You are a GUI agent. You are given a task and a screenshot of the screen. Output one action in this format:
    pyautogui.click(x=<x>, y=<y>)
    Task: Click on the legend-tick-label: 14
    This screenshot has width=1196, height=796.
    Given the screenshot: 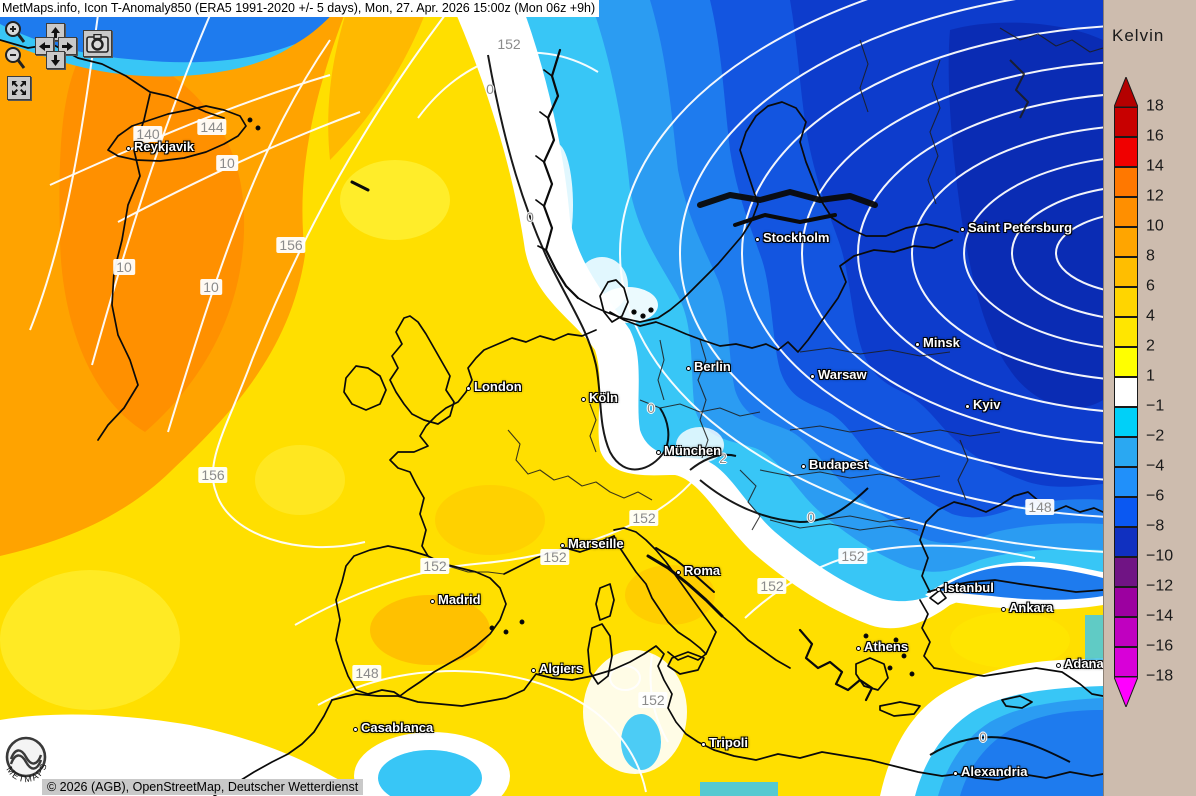 What is the action you would take?
    pyautogui.click(x=1155, y=166)
    